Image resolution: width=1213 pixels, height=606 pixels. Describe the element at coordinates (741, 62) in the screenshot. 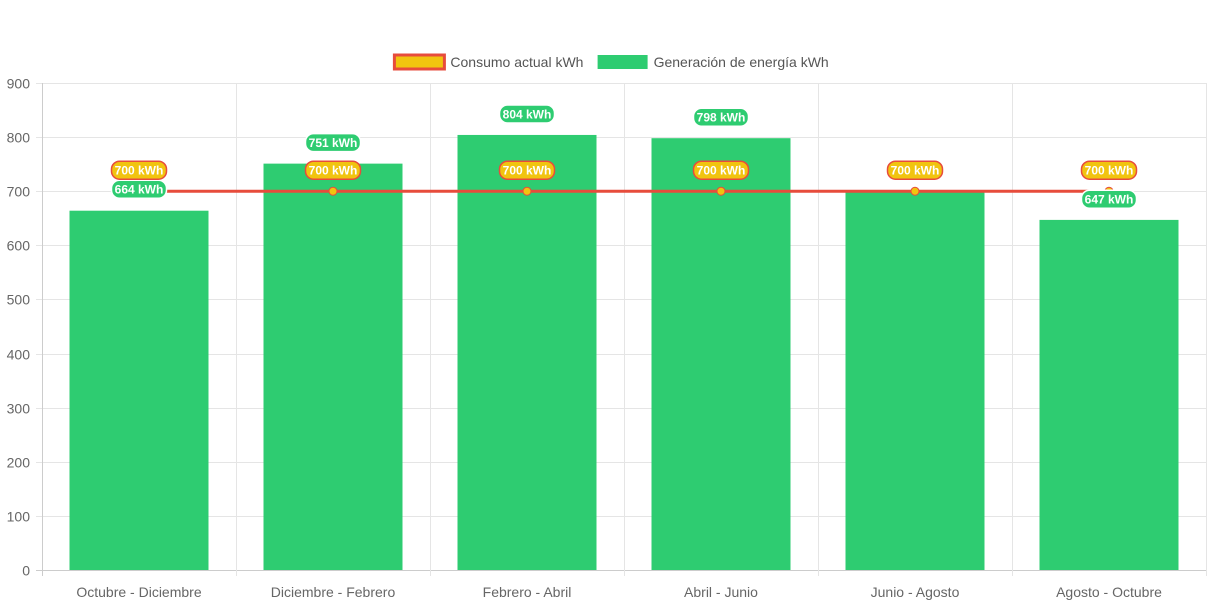

I see `legend-label: Generación de energía kWh` at that location.